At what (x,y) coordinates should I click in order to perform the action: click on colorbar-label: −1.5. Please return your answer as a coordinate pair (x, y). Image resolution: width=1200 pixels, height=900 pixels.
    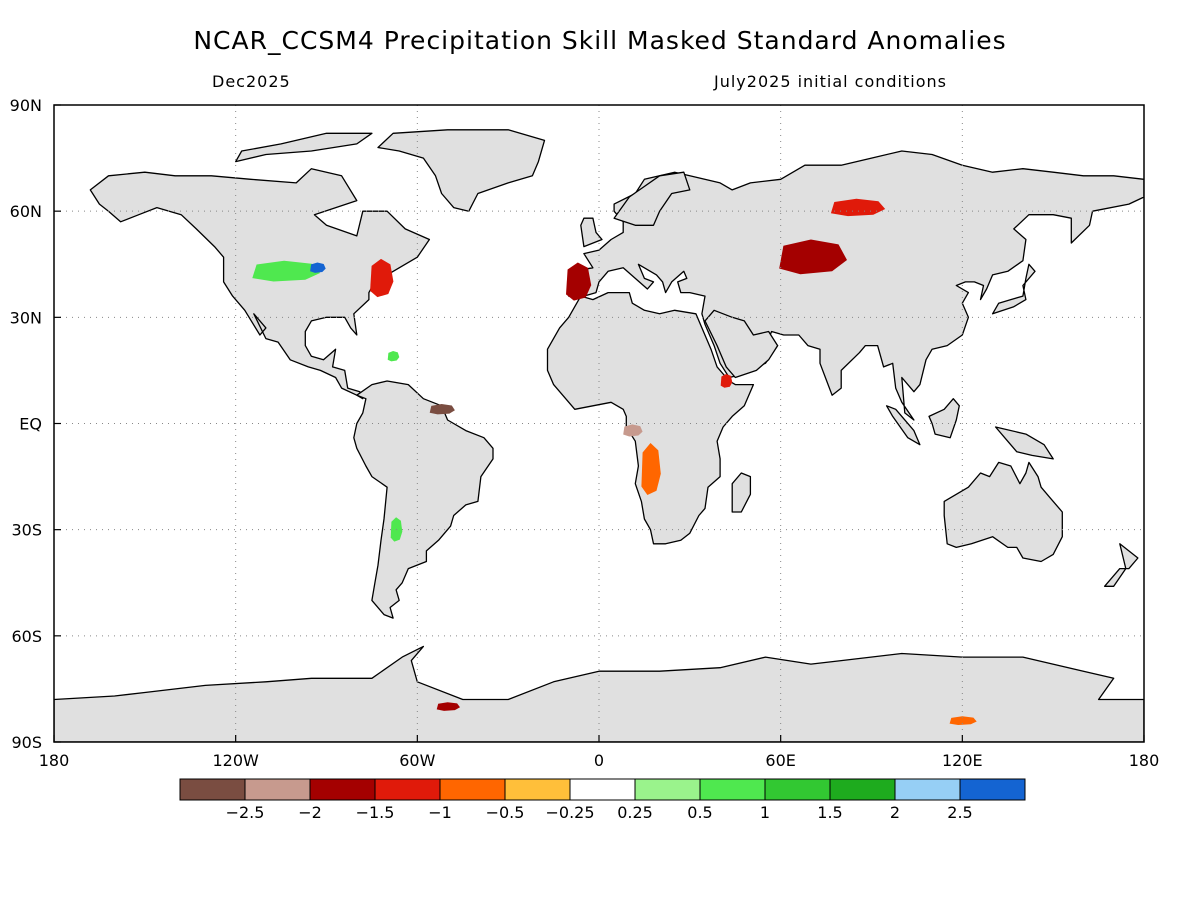
    Looking at the image, I should click on (375, 812).